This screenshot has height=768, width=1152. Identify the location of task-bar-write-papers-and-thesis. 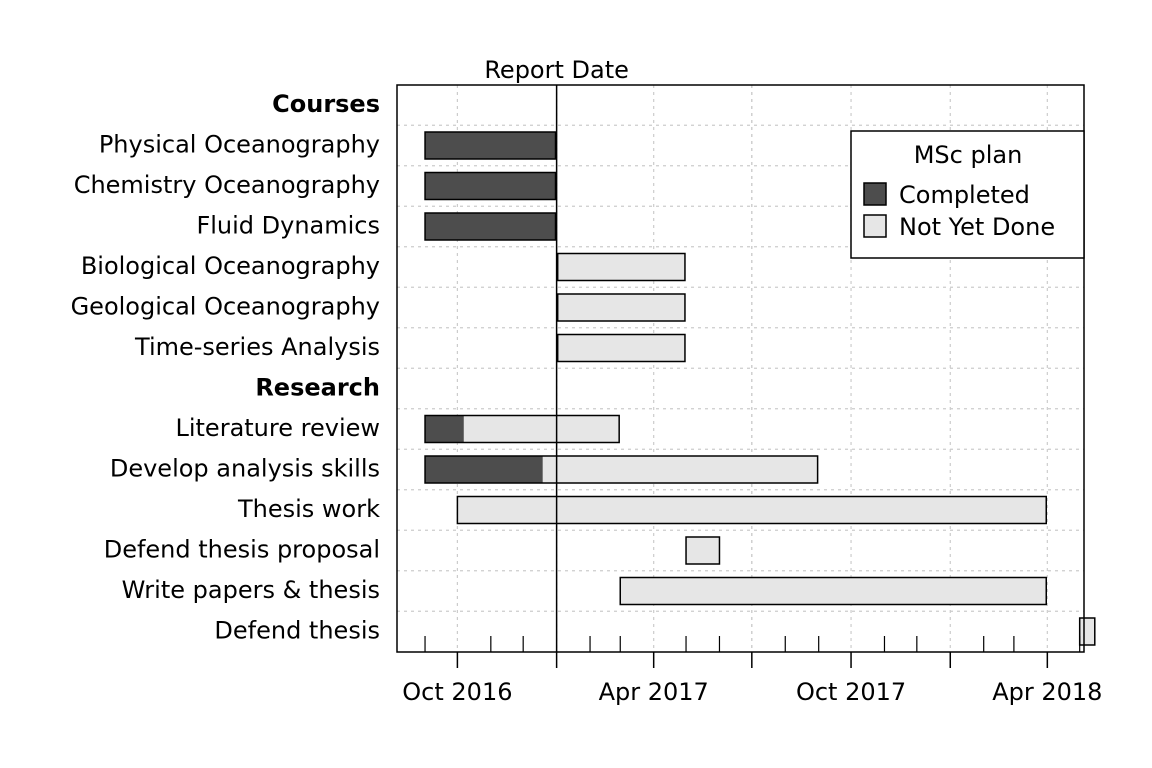
(833, 591).